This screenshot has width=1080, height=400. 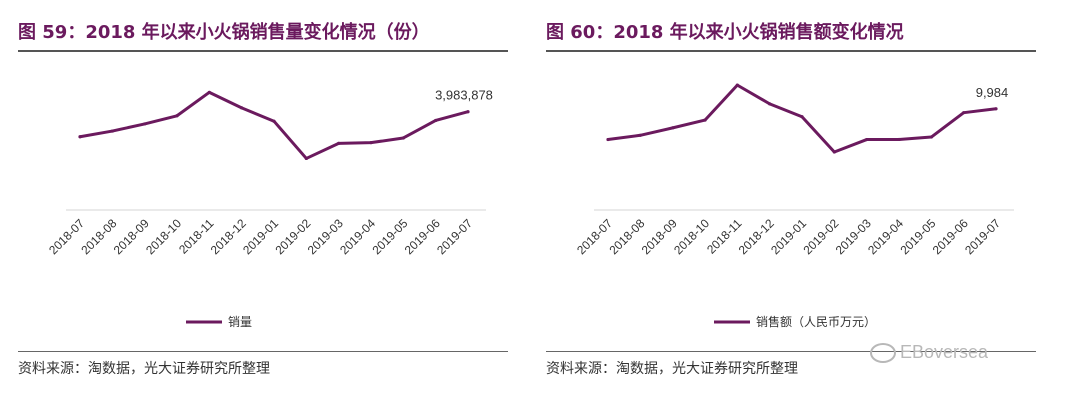 I want to click on legend-label: 销量, so click(x=240, y=322).